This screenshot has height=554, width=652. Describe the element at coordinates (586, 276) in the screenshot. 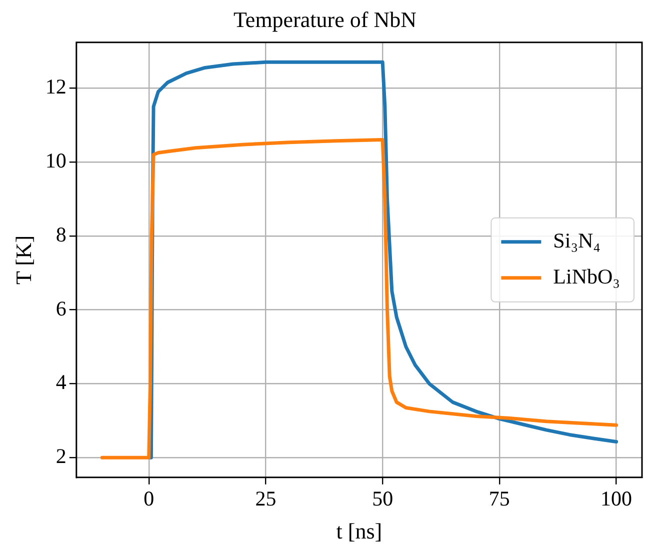

I see `legend-label: LiNbO₃` at that location.